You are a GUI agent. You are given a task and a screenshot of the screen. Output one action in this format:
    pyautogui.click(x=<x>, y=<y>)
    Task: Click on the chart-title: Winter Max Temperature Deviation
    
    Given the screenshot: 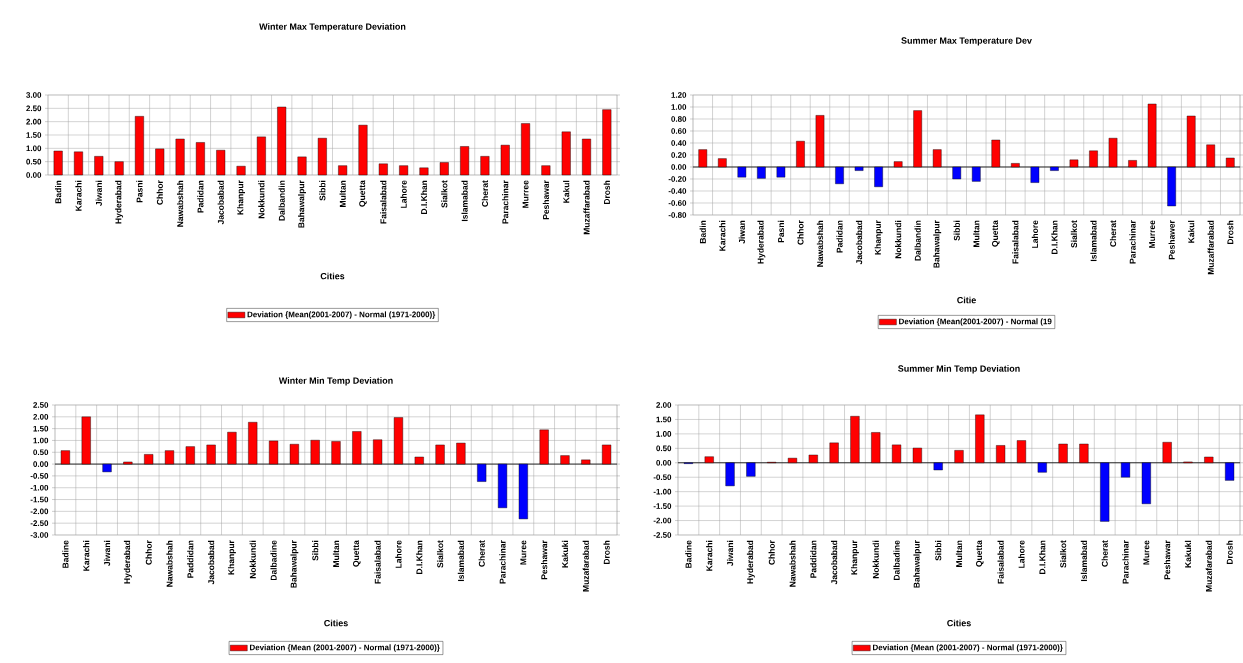 What is the action you would take?
    pyautogui.click(x=332, y=27)
    